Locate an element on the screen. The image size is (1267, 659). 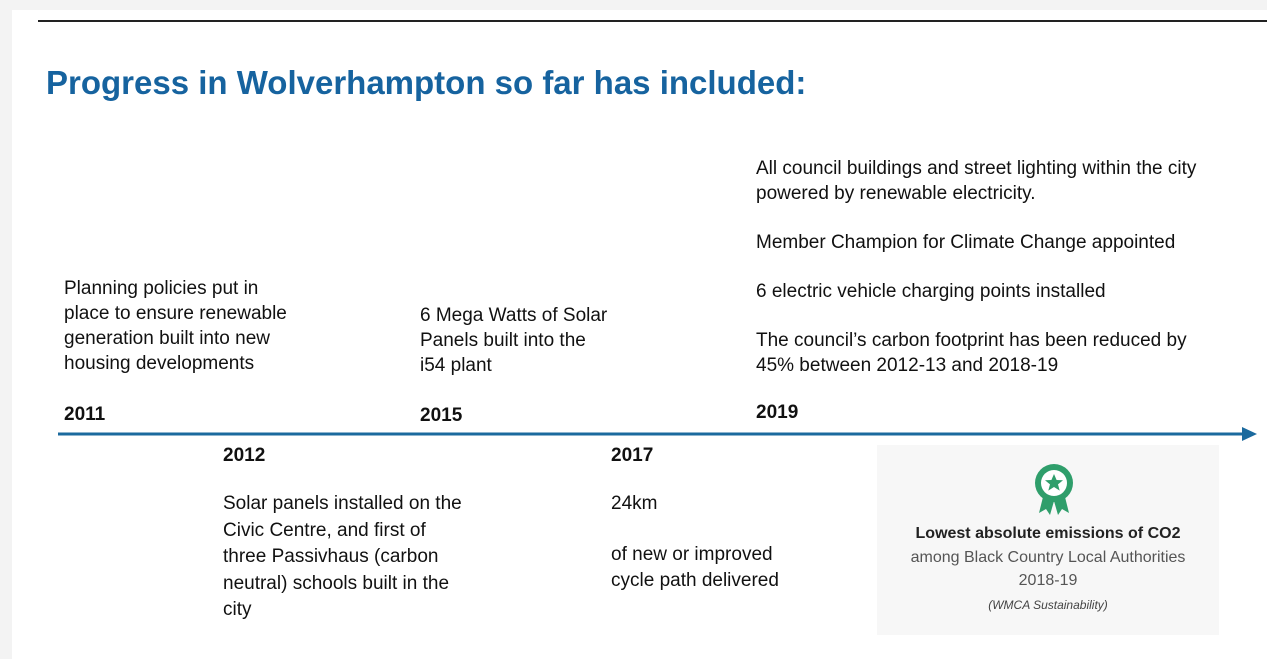
text-line: 24km is located at coordinates (634, 503).